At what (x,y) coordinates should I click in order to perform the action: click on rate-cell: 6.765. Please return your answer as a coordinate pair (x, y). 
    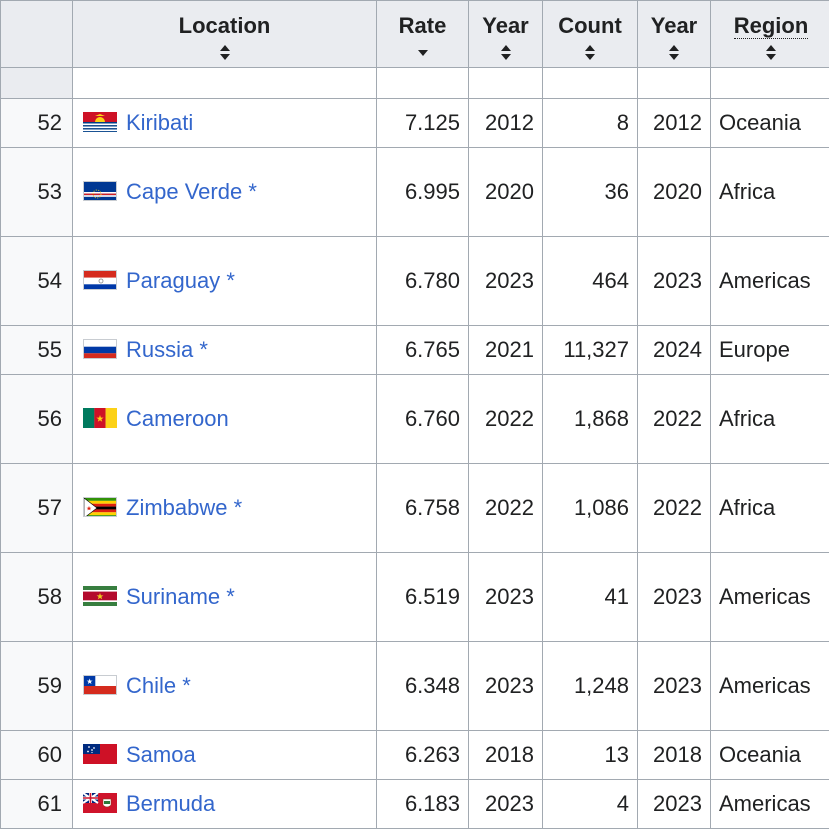
    Looking at the image, I should click on (423, 350).